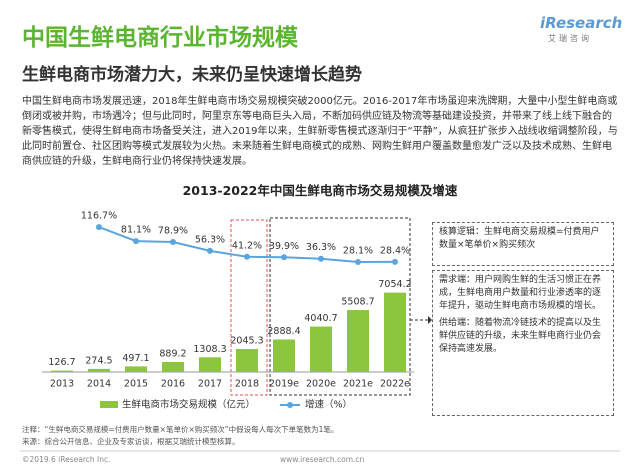  Describe the element at coordinates (340, 306) in the screenshot. I see `forecast-box` at that location.